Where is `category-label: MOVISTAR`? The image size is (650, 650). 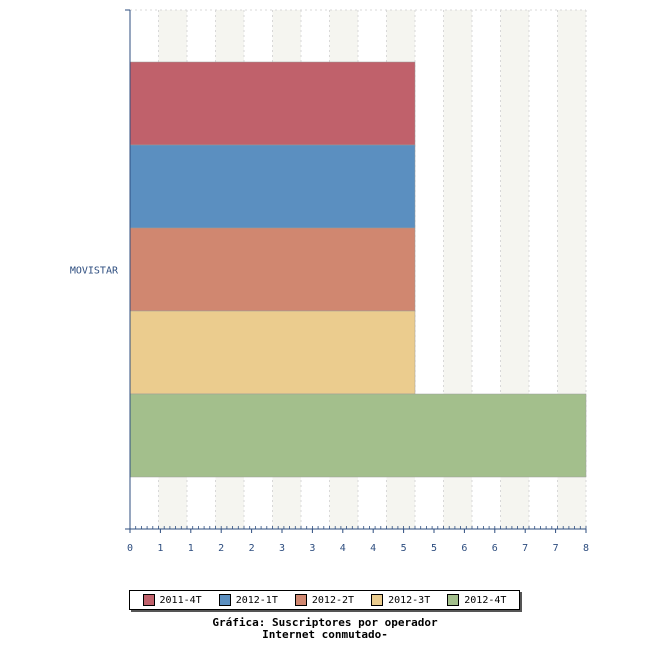 category-label: MOVISTAR is located at coordinates (94, 271).